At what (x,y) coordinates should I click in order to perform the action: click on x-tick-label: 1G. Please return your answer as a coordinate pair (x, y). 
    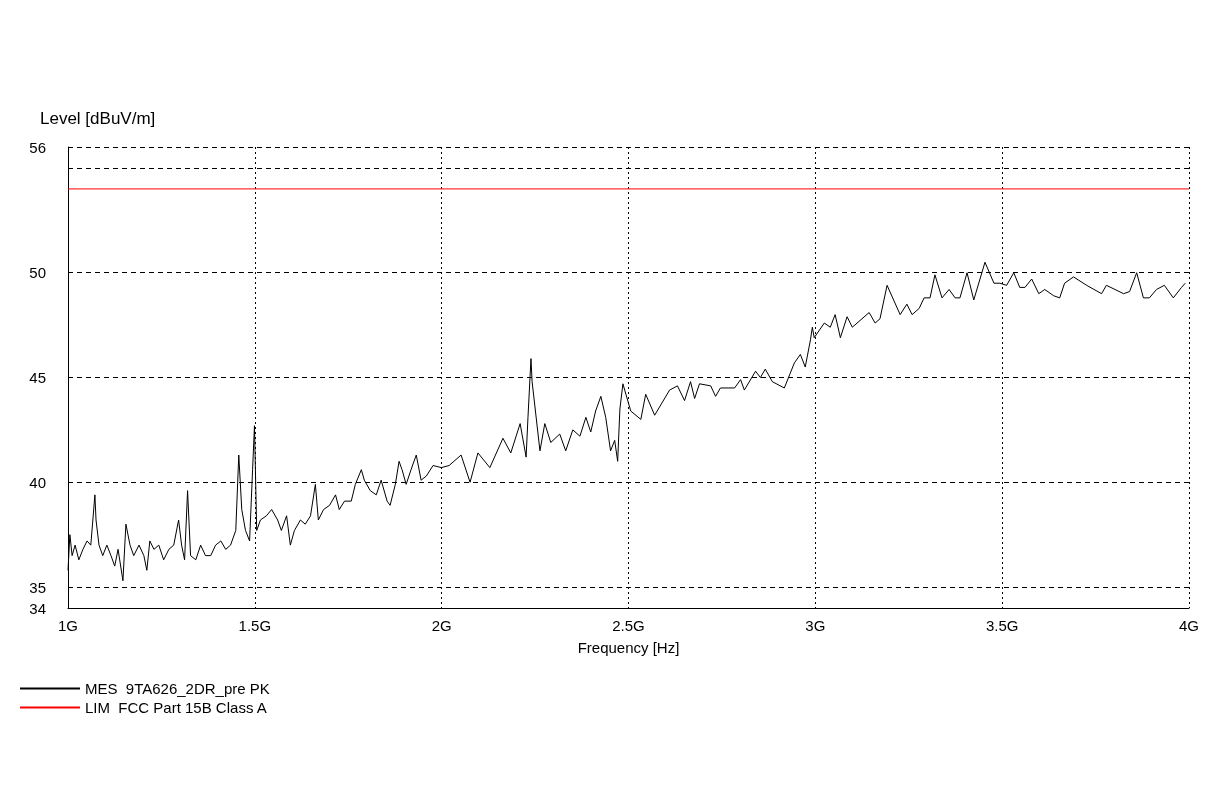
    Looking at the image, I should click on (68, 625).